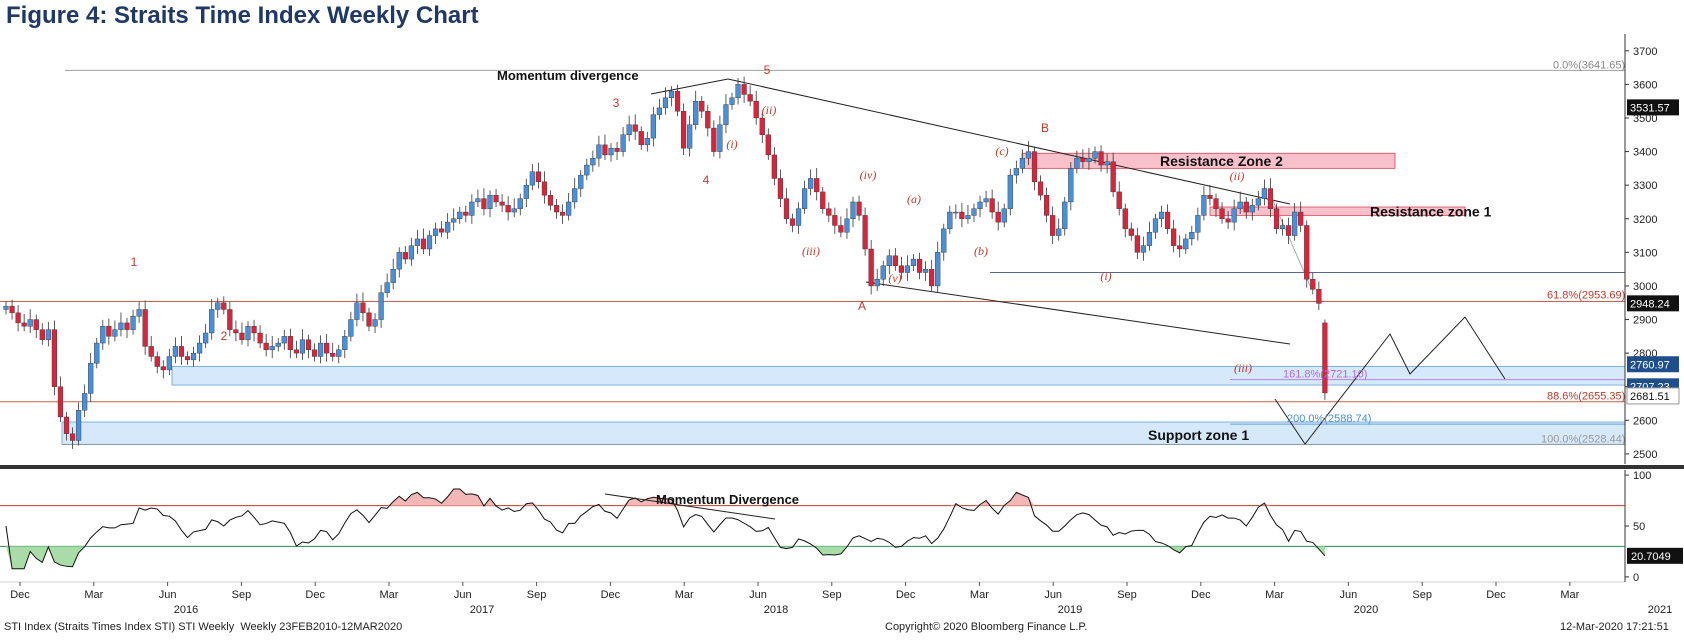 This screenshot has width=1684, height=640. Describe the element at coordinates (894, 278) in the screenshot. I see `wave-label-9: (v)` at that location.